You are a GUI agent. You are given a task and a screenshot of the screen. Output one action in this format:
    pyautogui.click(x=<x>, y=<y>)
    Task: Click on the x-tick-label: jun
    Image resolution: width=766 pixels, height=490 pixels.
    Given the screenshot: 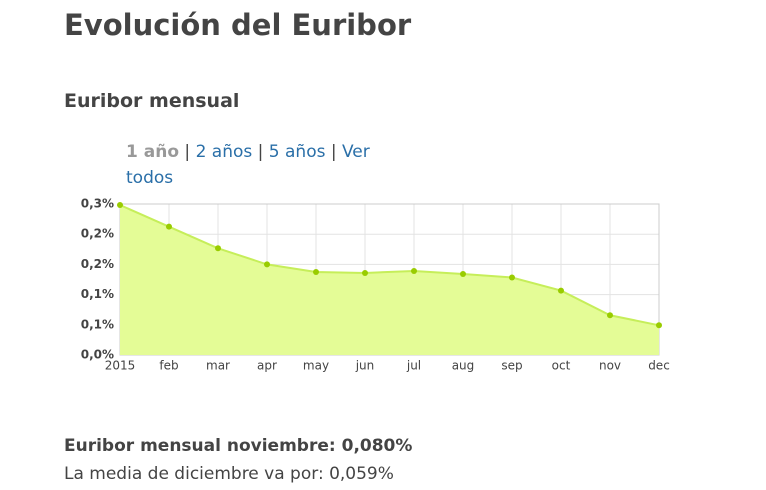 What is the action you would take?
    pyautogui.click(x=365, y=366)
    